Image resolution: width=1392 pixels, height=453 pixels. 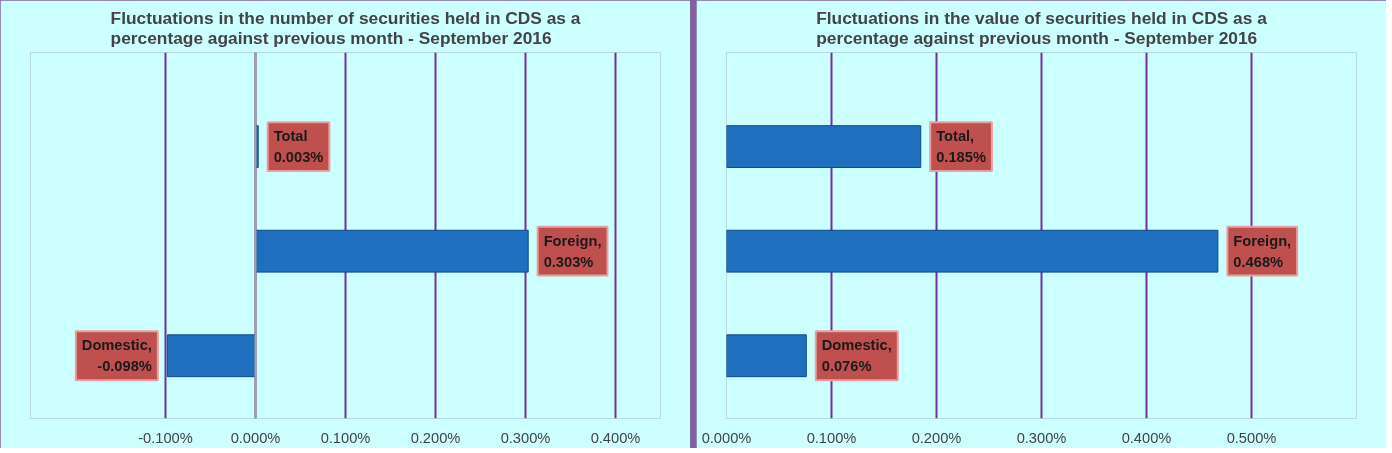 What do you see at coordinates (298, 147) in the screenshot?
I see `data-label: Total 0.003%` at bounding box center [298, 147].